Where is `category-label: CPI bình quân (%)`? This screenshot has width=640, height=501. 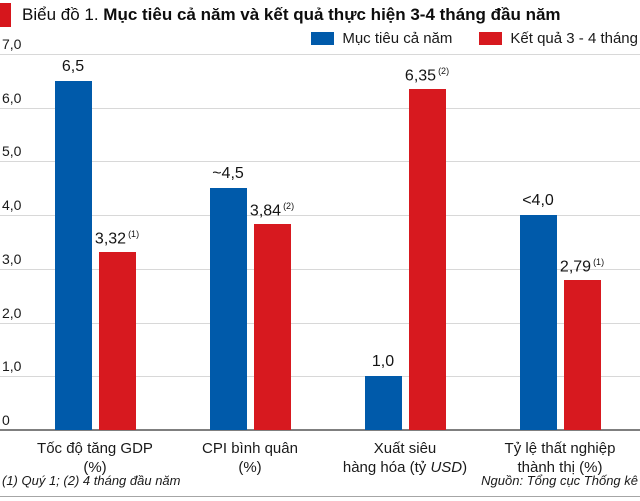 category-label: CPI bình quân (%) is located at coordinates (250, 458).